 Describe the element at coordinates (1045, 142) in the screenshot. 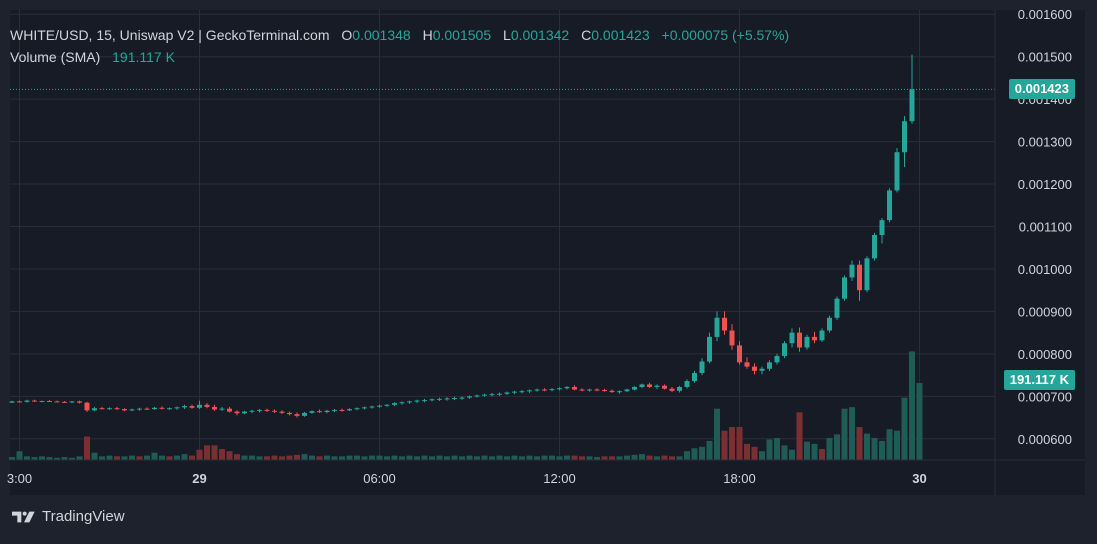

I see `y-tick-label: 0.001300` at that location.